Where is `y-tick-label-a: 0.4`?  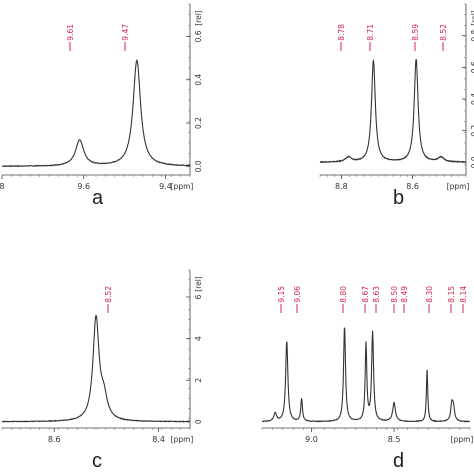
y-tick-label-a: 0.4 is located at coordinates (198, 80).